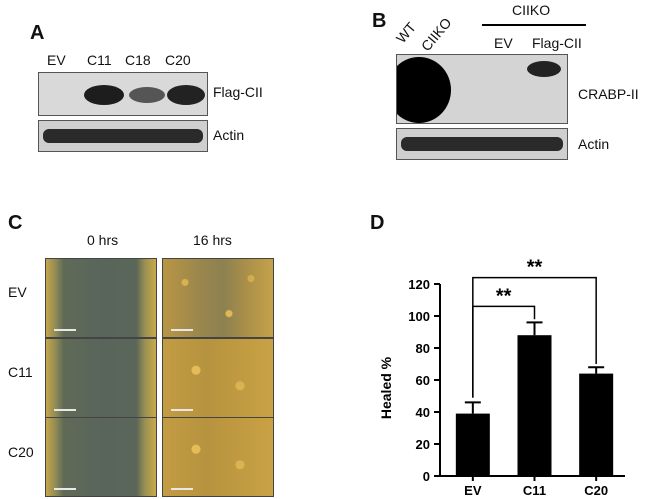  Describe the element at coordinates (534, 25) in the screenshot. I see `group-line` at that location.